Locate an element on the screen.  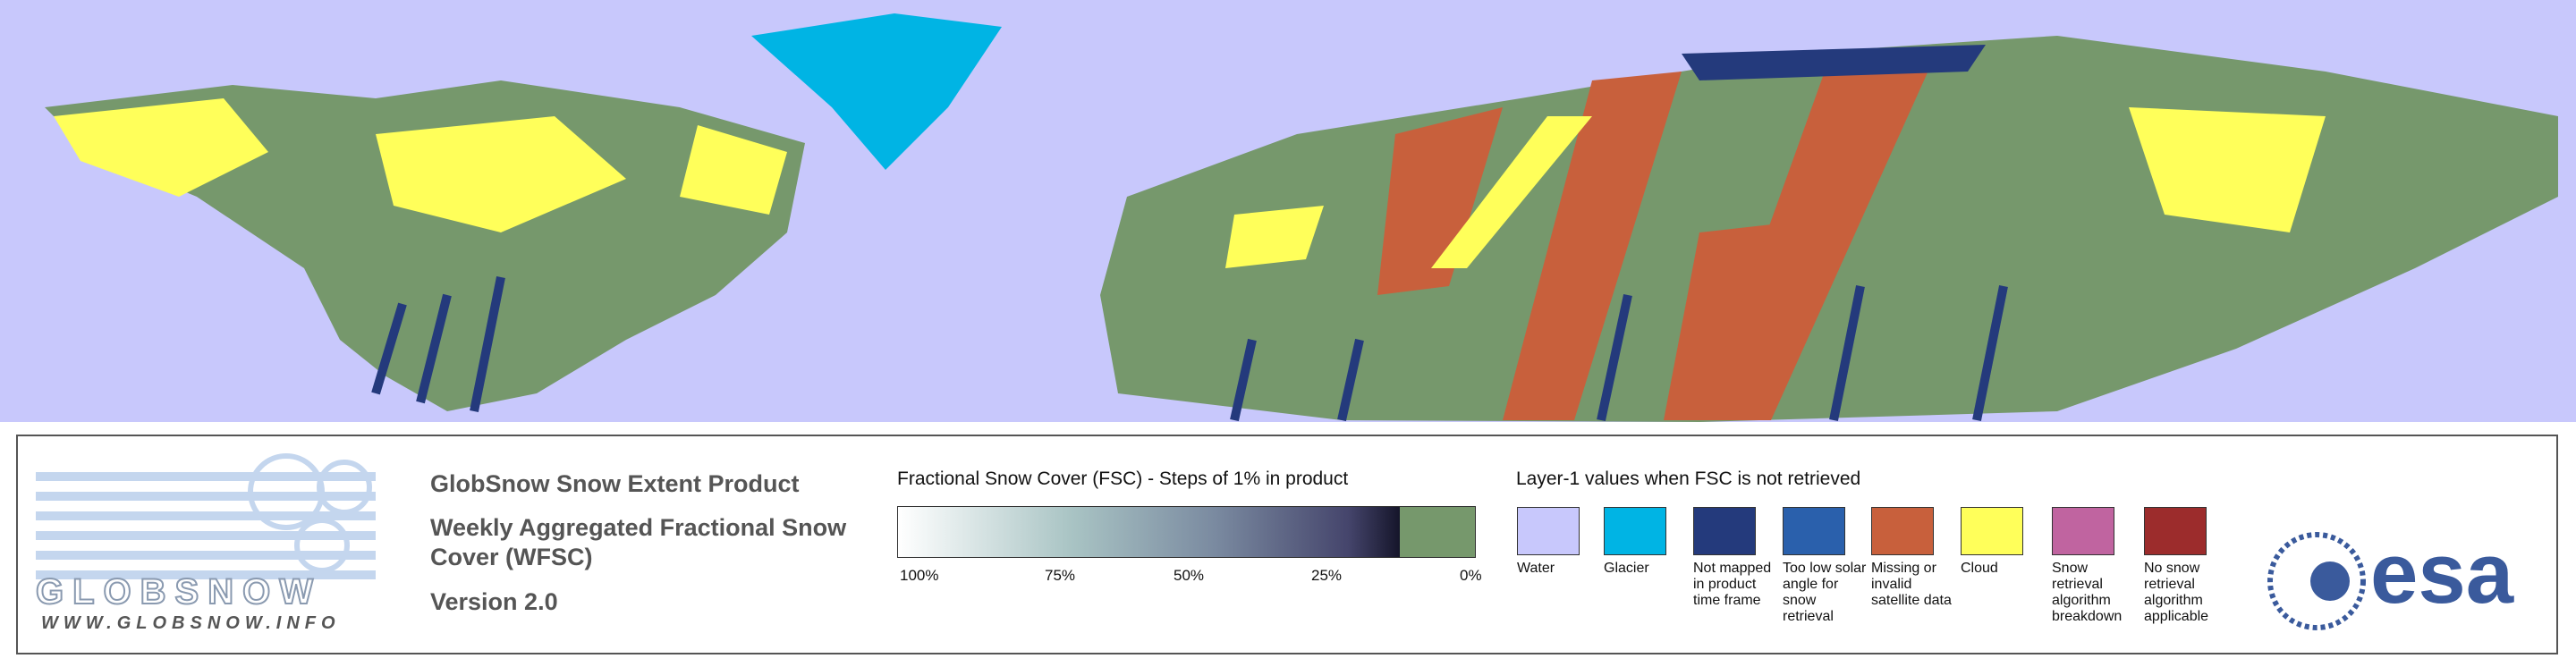
esa-logo is located at coordinates (2316, 581).